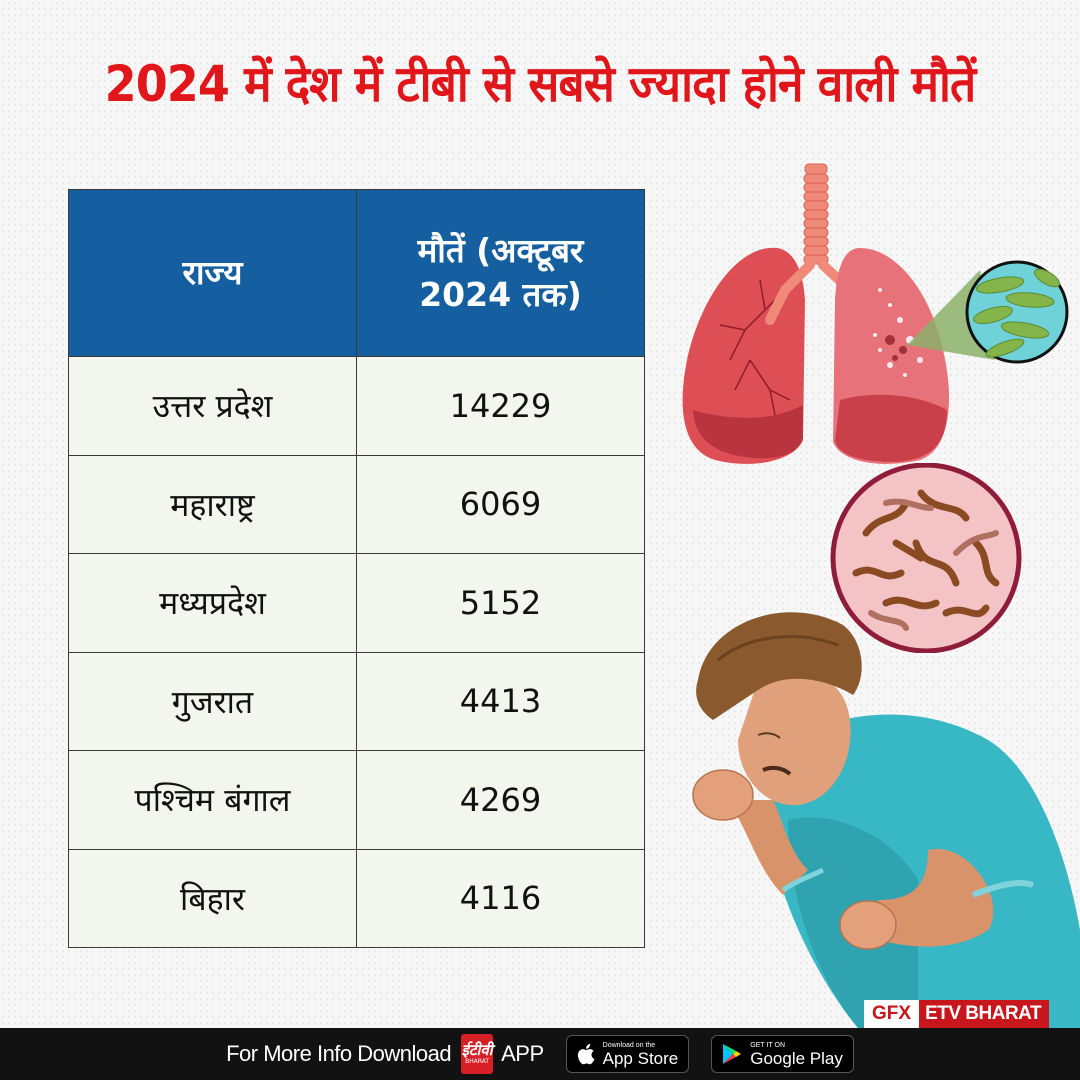 The image size is (1080, 1080). What do you see at coordinates (892, 1014) in the screenshot?
I see `gfx-label: GFX` at bounding box center [892, 1014].